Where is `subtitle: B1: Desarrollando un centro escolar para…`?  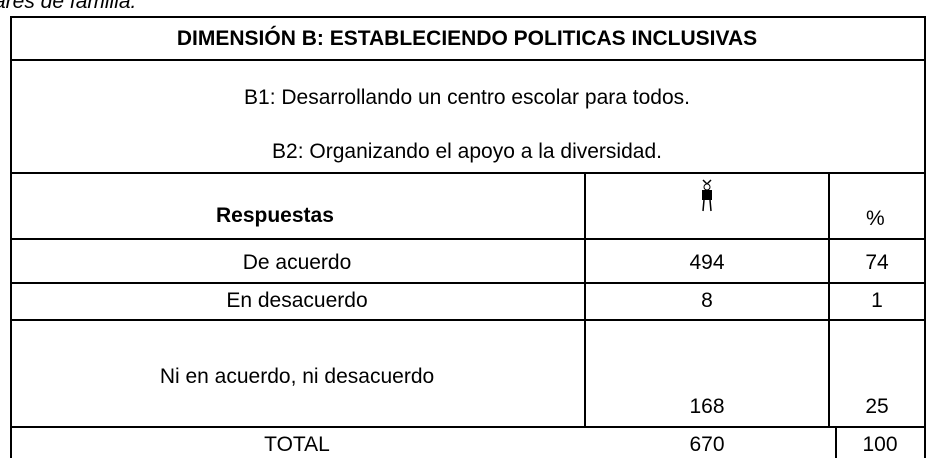
subtitle: B1: Desarrollando un centro escolar para… is located at coordinates (467, 97).